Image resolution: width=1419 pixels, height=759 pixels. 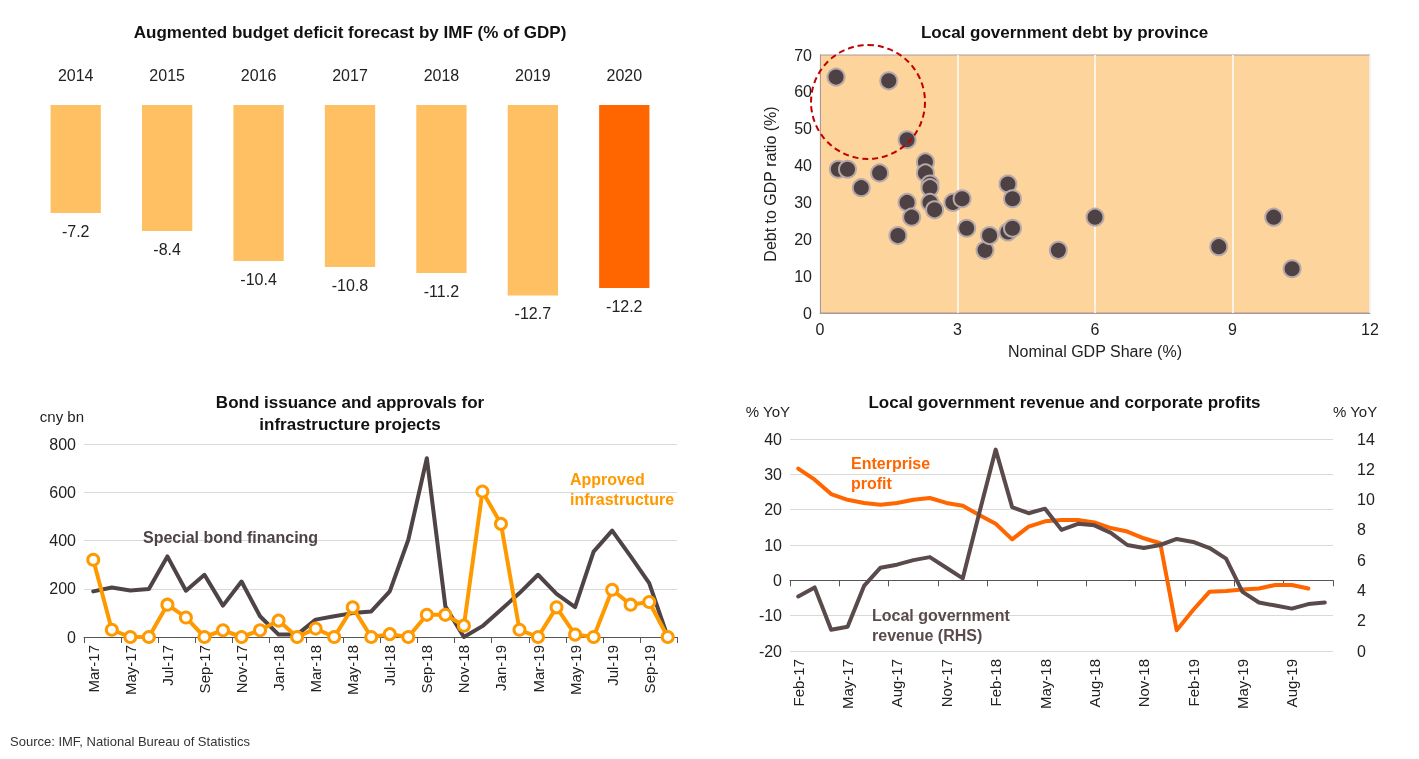 I want to click on chart-title: Local government debt by province, so click(x=1064, y=32).